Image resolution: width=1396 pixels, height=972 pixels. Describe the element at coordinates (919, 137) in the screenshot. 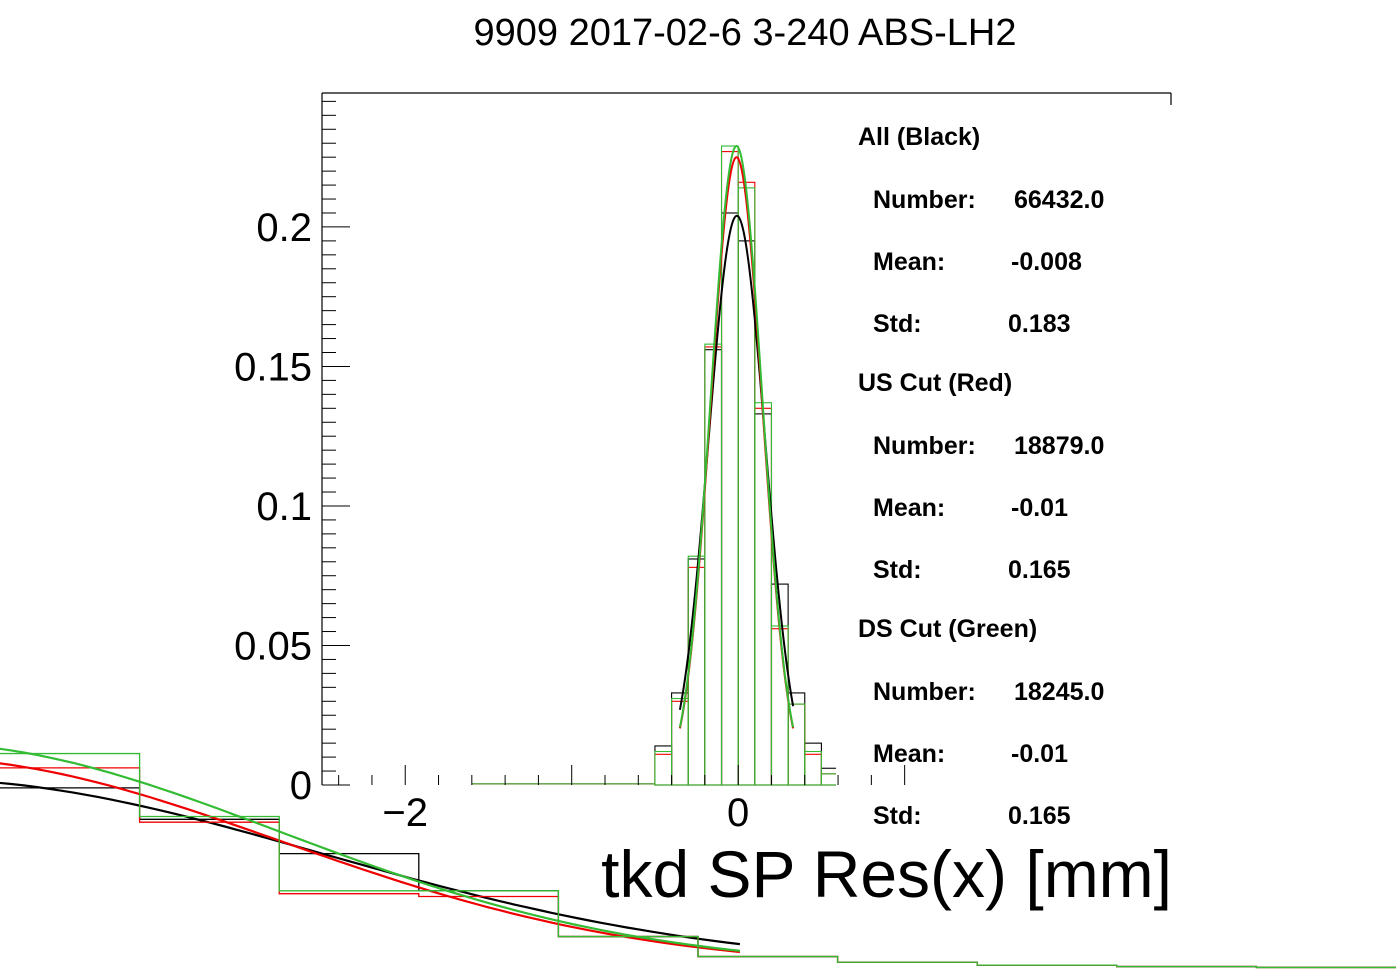

I see `stats-heading: All (Black)` at that location.